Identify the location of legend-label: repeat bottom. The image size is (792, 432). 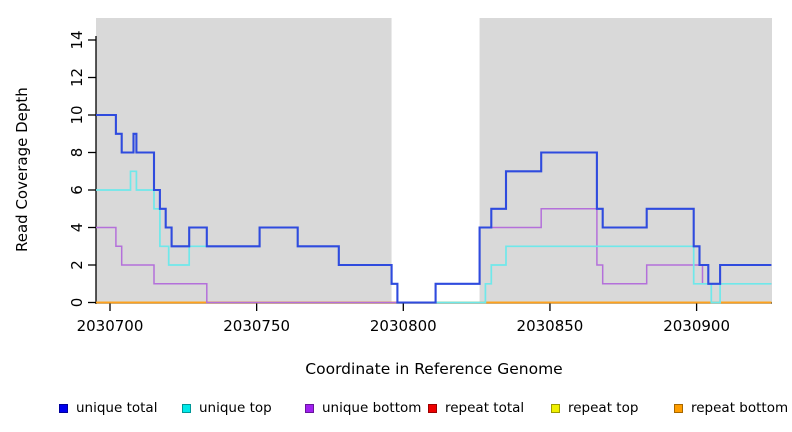
(740, 408).